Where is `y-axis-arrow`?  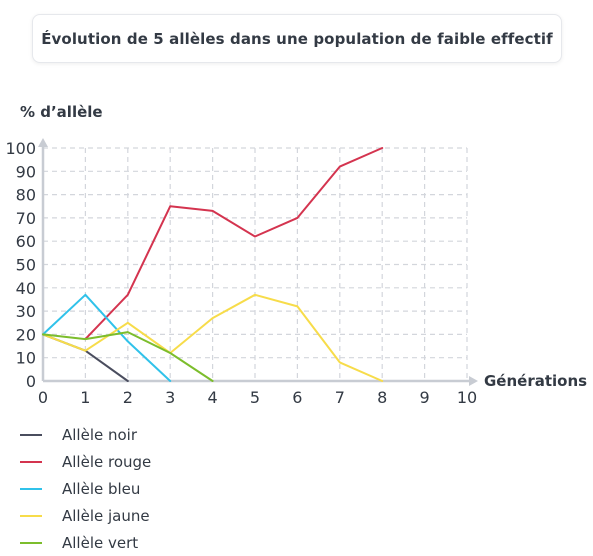
y-axis-arrow is located at coordinates (43, 142).